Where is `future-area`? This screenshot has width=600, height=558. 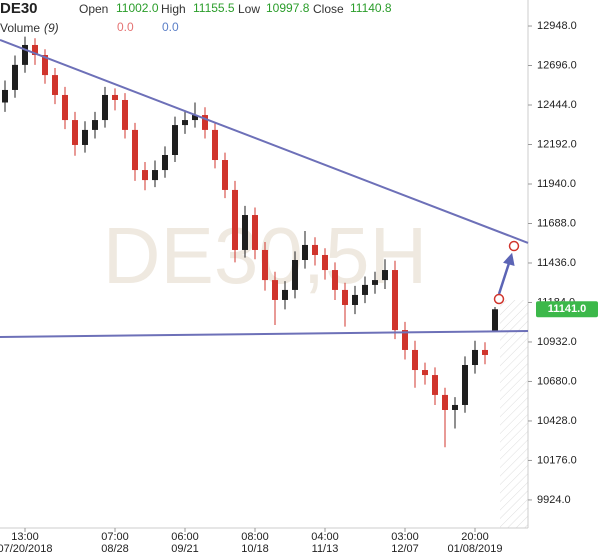
future-area is located at coordinates (514, 414).